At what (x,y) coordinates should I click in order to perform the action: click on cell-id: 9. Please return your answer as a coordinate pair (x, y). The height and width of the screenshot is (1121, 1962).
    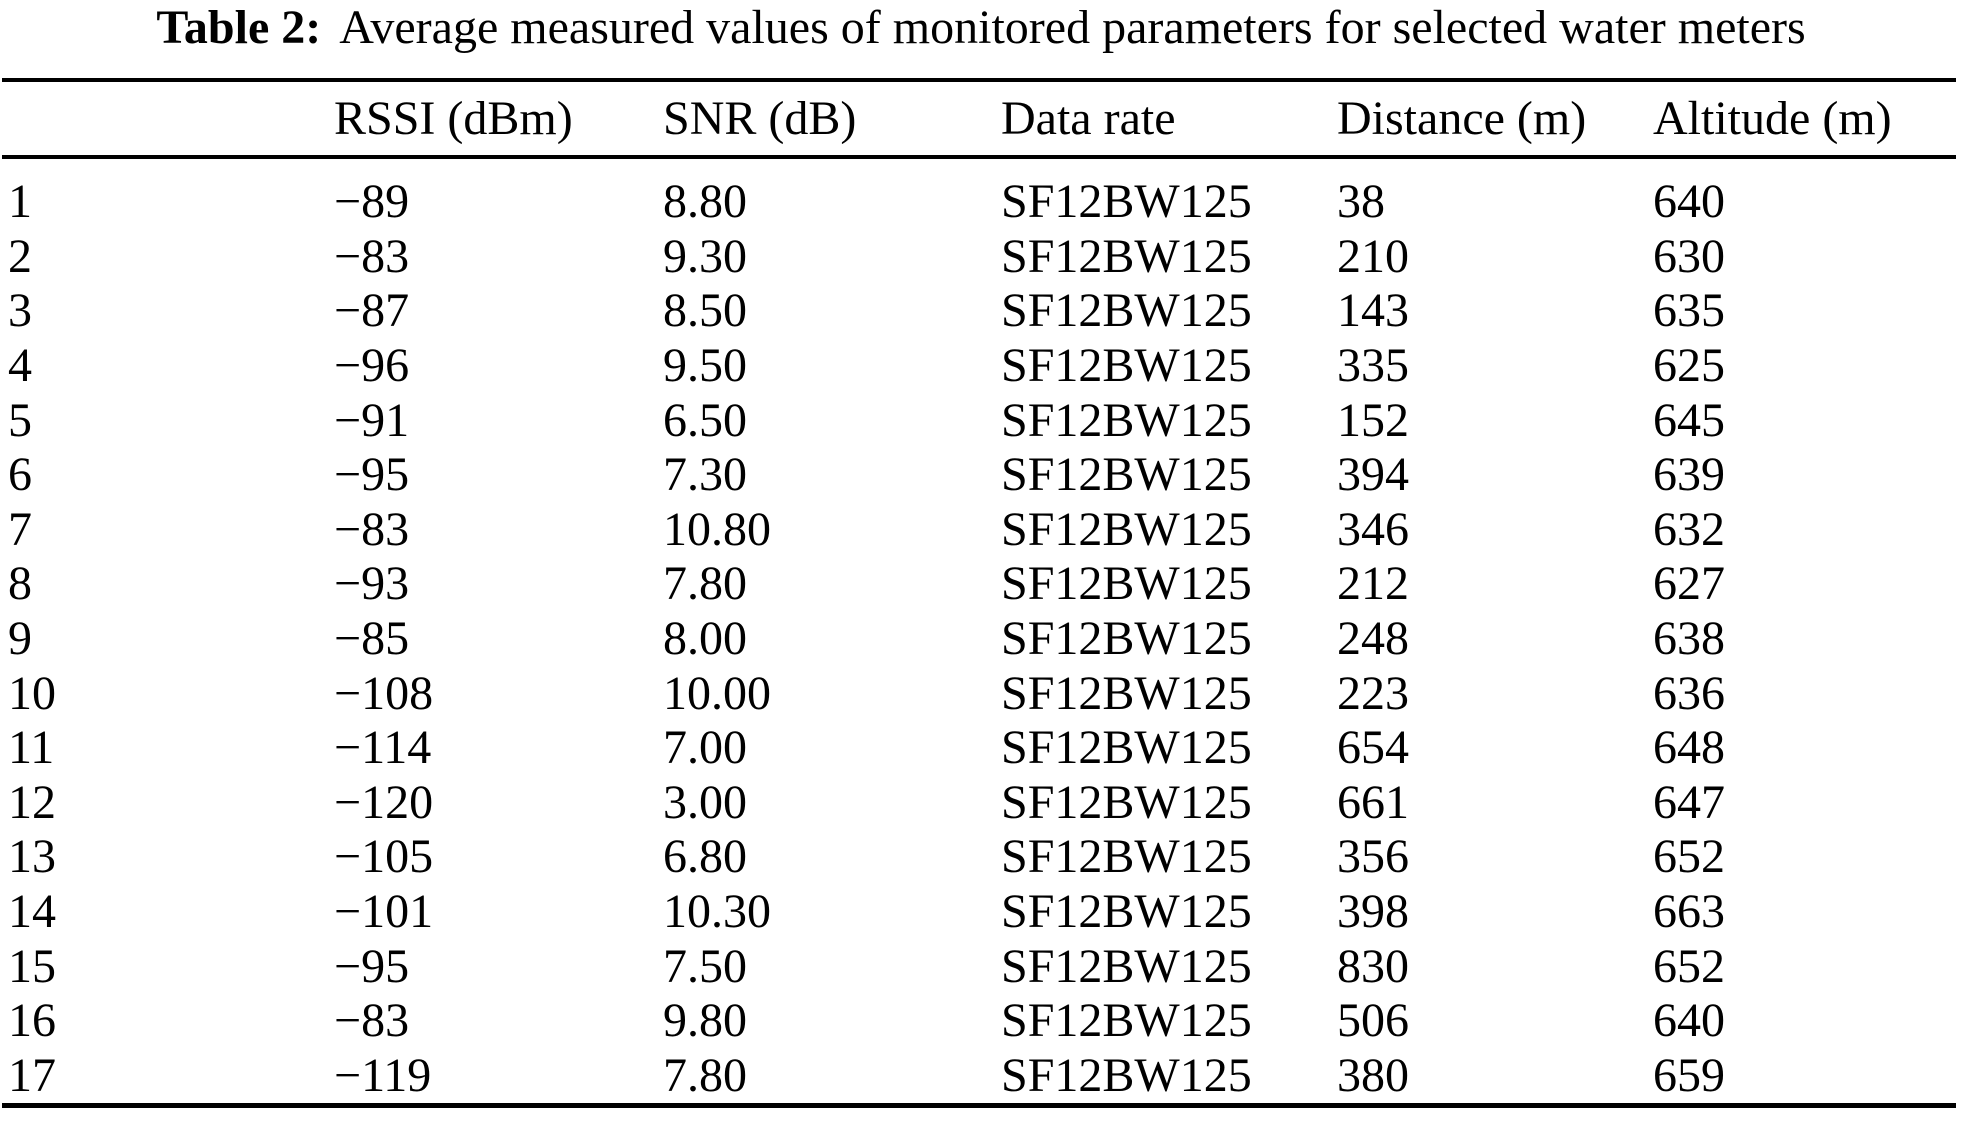
    Looking at the image, I should click on (20, 639).